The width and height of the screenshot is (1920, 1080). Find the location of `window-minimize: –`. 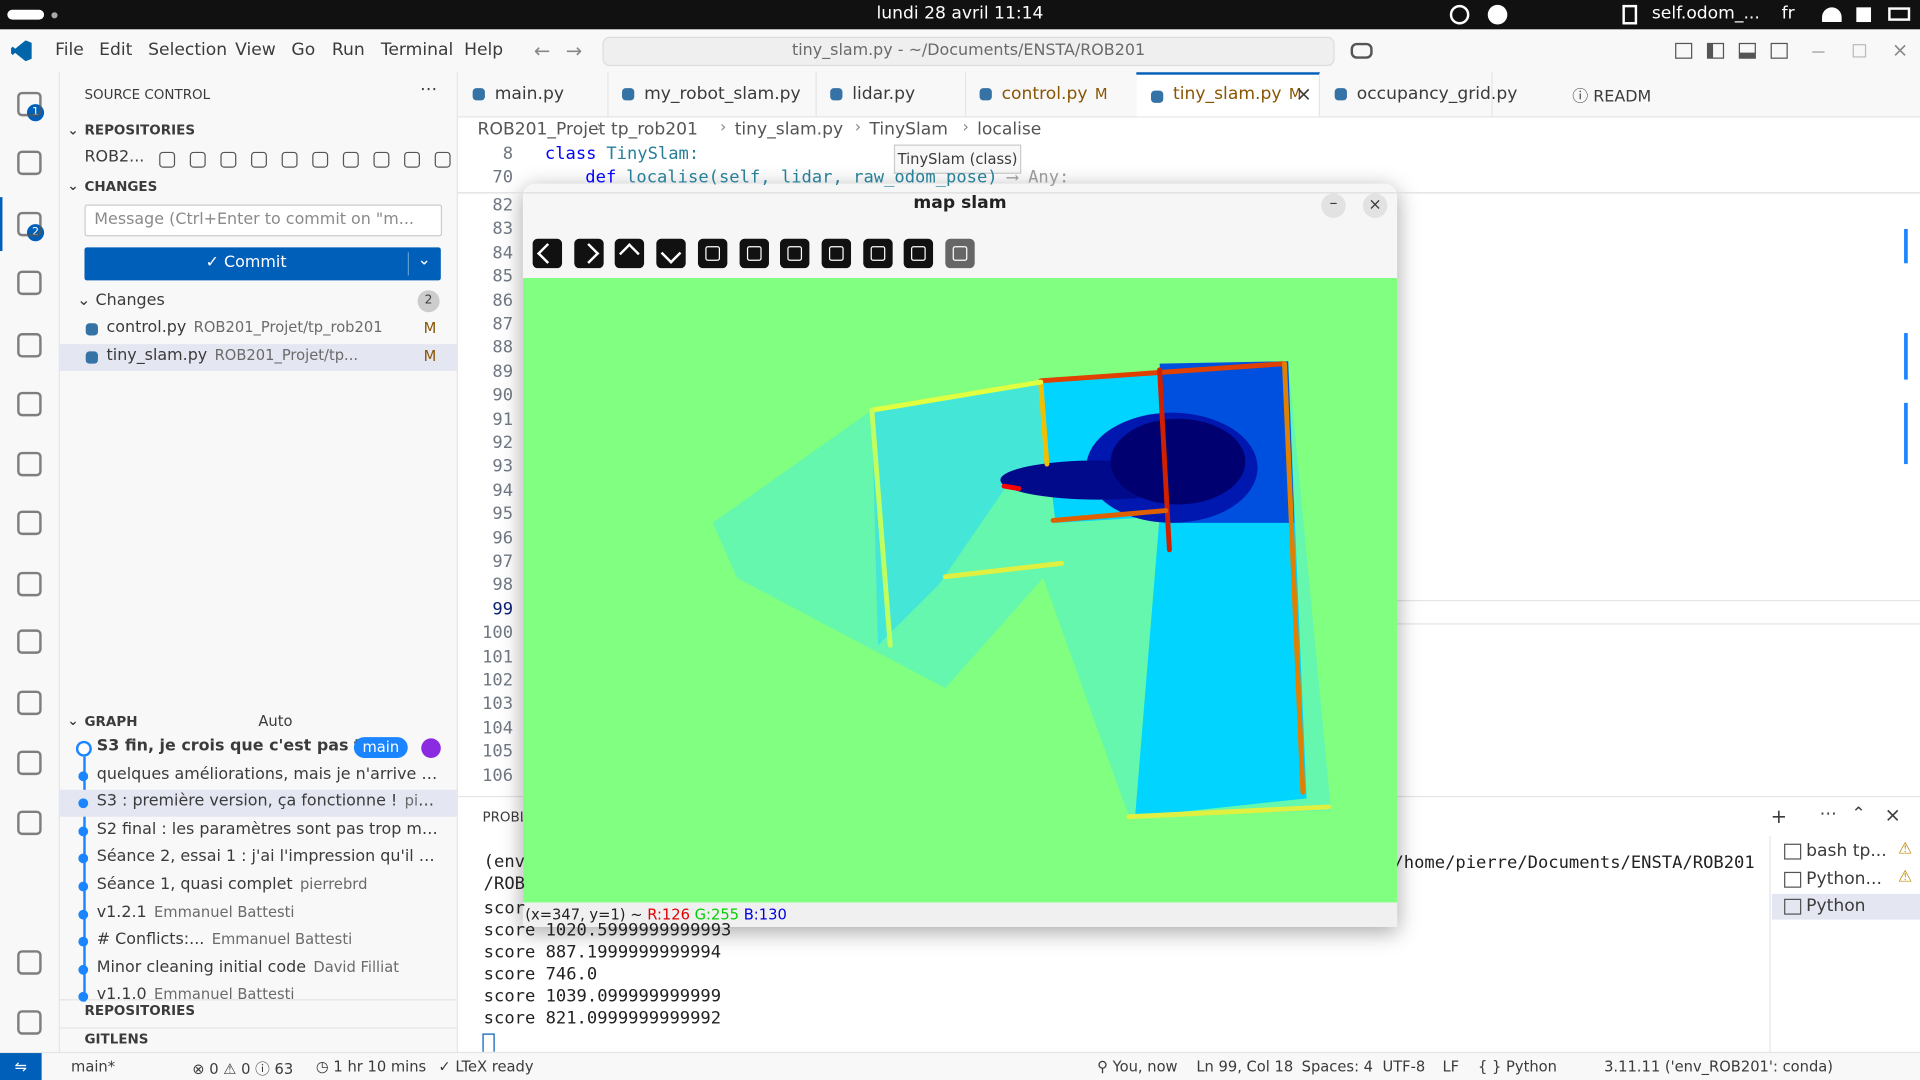

window-minimize: – is located at coordinates (1333, 205).